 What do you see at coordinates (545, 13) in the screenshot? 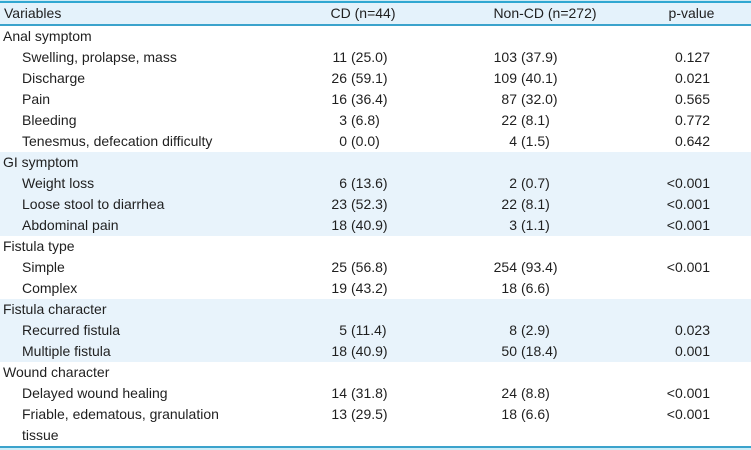
I see `column-header-noncd: Non-CD (n=272)` at bounding box center [545, 13].